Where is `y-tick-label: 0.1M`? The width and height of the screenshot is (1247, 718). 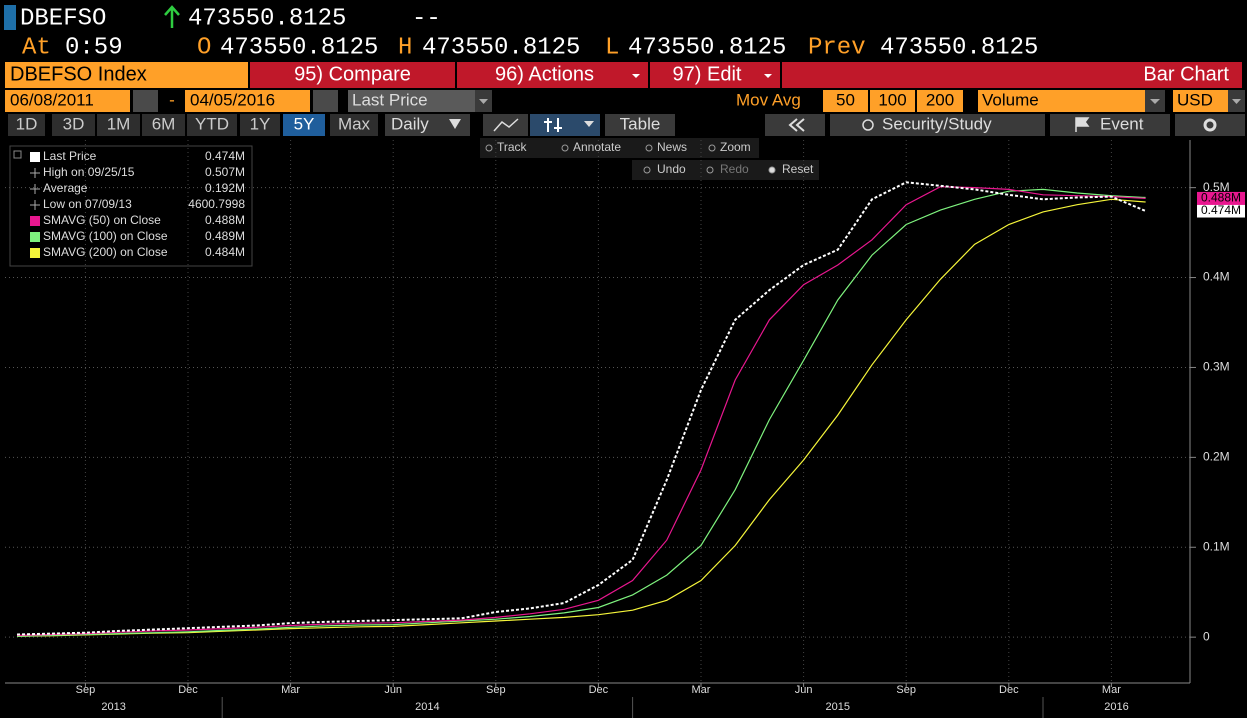 y-tick-label: 0.1M is located at coordinates (1216, 546).